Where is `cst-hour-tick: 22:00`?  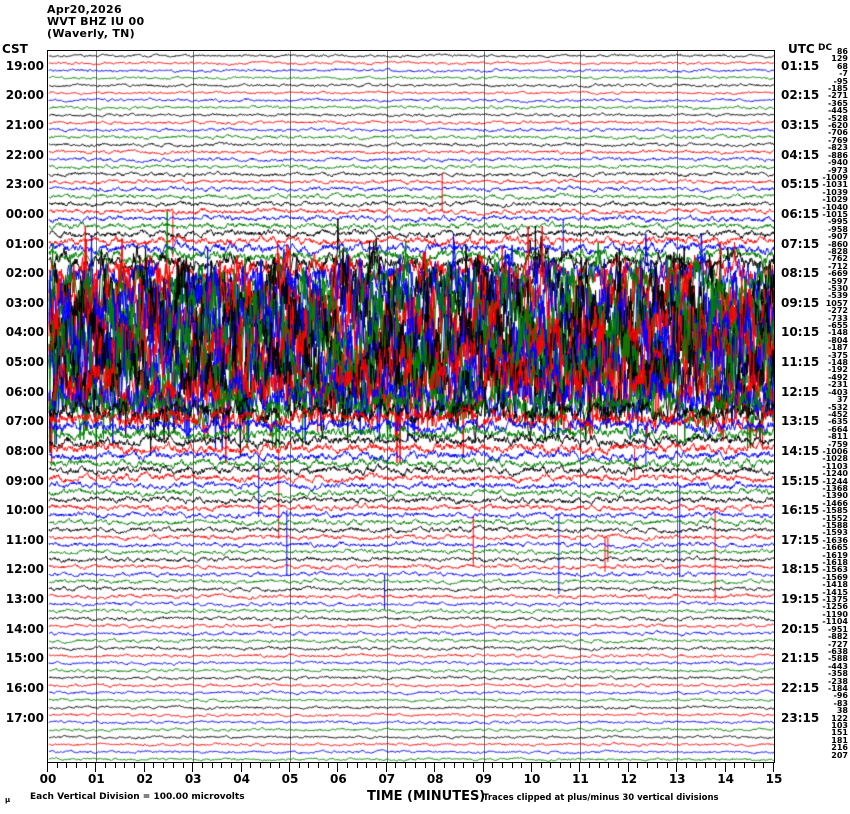 cst-hour-tick: 22:00 is located at coordinates (24, 154).